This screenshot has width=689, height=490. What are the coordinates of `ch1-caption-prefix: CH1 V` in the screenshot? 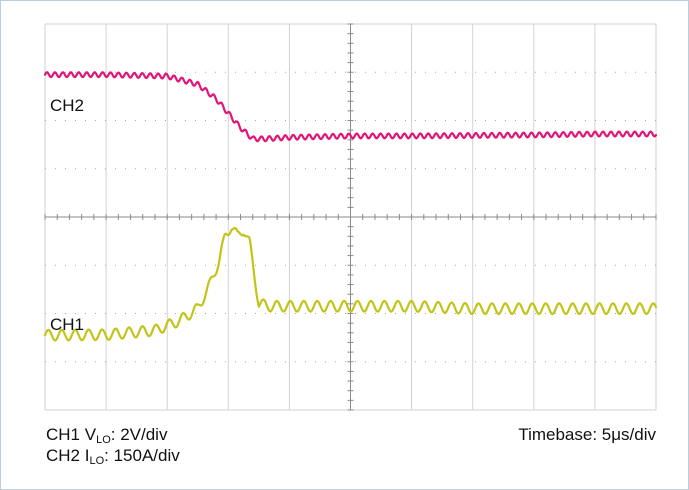 It's located at (71, 434).